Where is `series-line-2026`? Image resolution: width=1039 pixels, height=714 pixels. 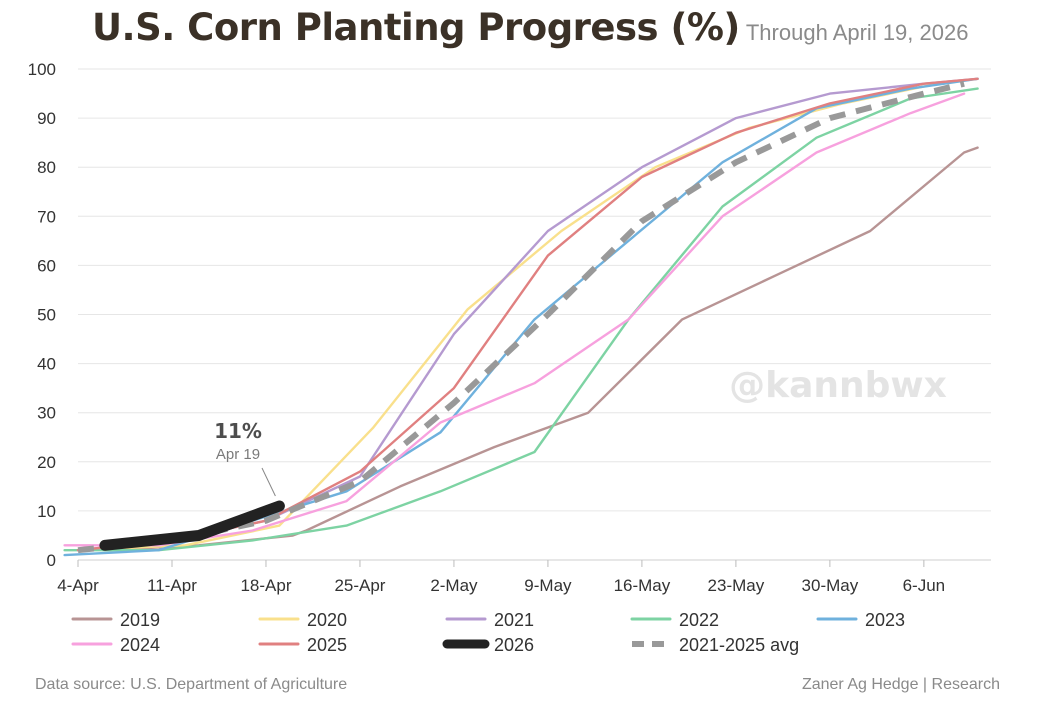 series-line-2026 is located at coordinates (192, 525).